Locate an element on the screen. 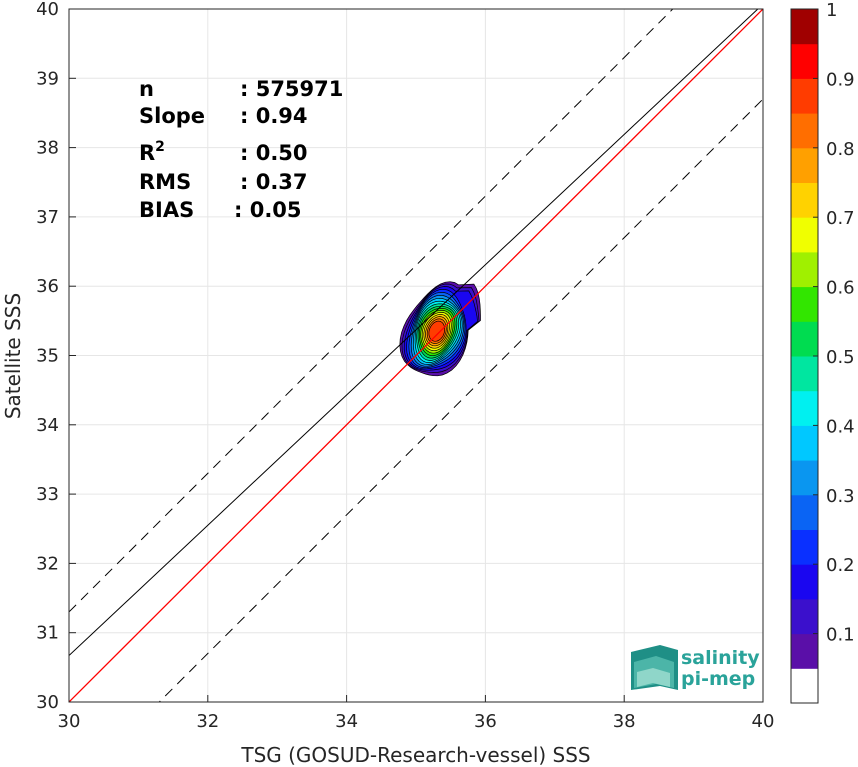 This screenshot has height=767, width=858. y-tick-label: 34 is located at coordinates (47, 425).